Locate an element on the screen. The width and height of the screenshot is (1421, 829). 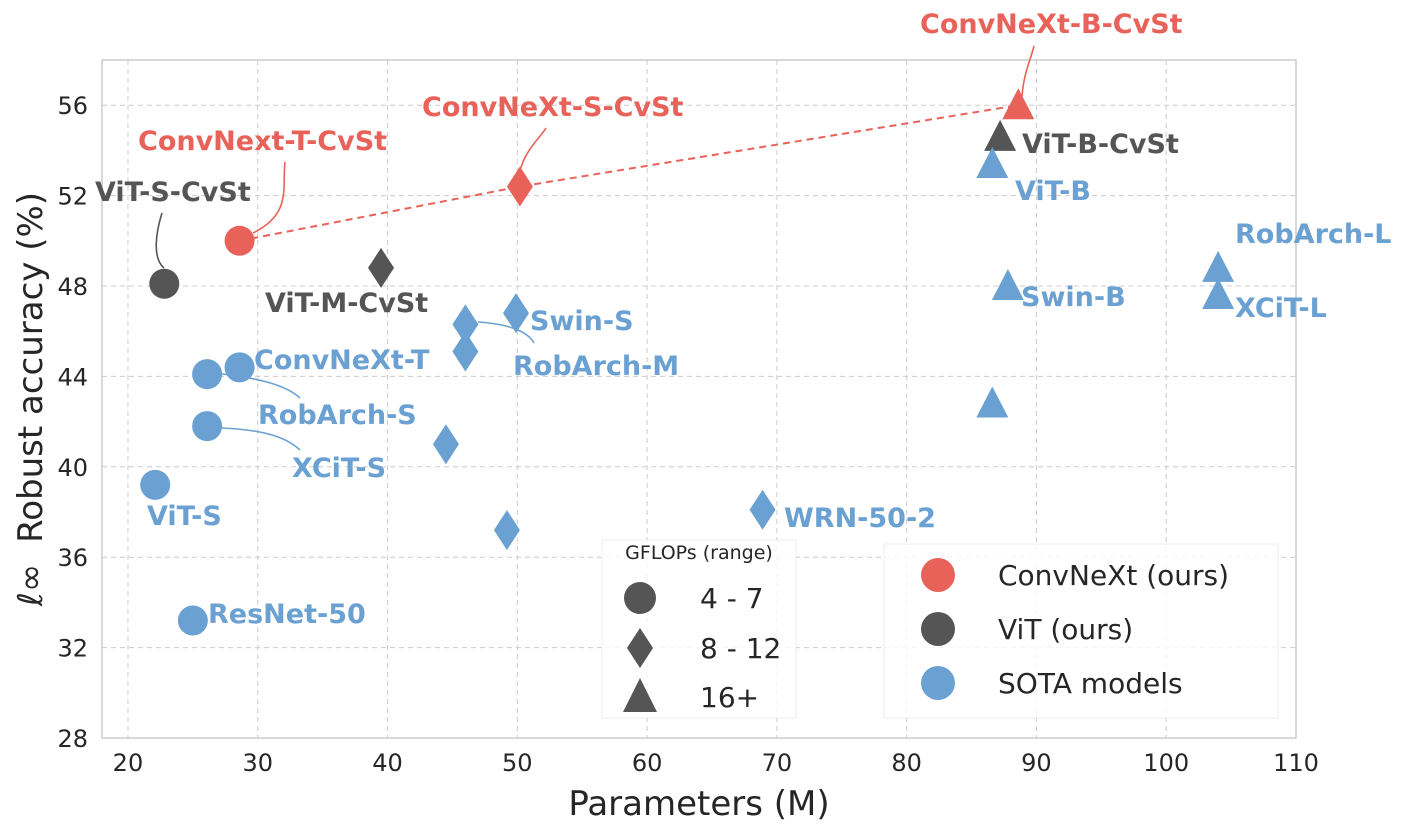
y-tick-label: 32 is located at coordinates (72, 649).